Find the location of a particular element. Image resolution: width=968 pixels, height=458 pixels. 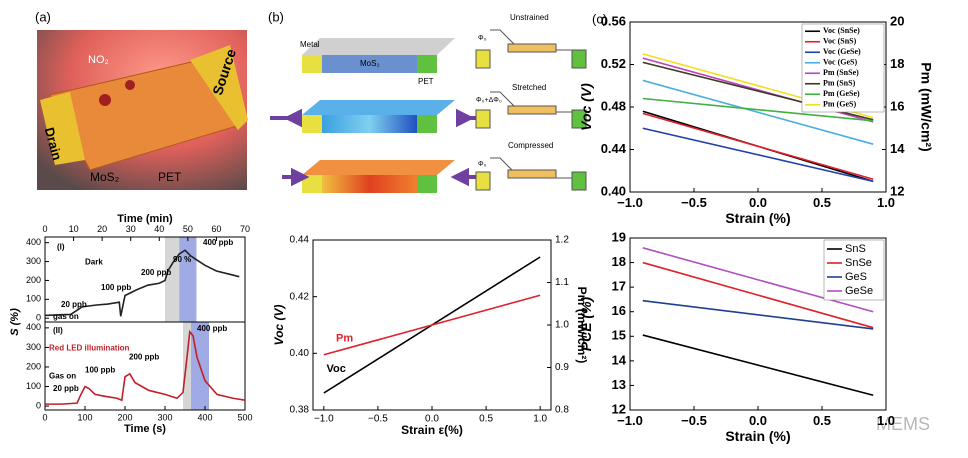

label-metal: Metal is located at coordinates (310, 44).